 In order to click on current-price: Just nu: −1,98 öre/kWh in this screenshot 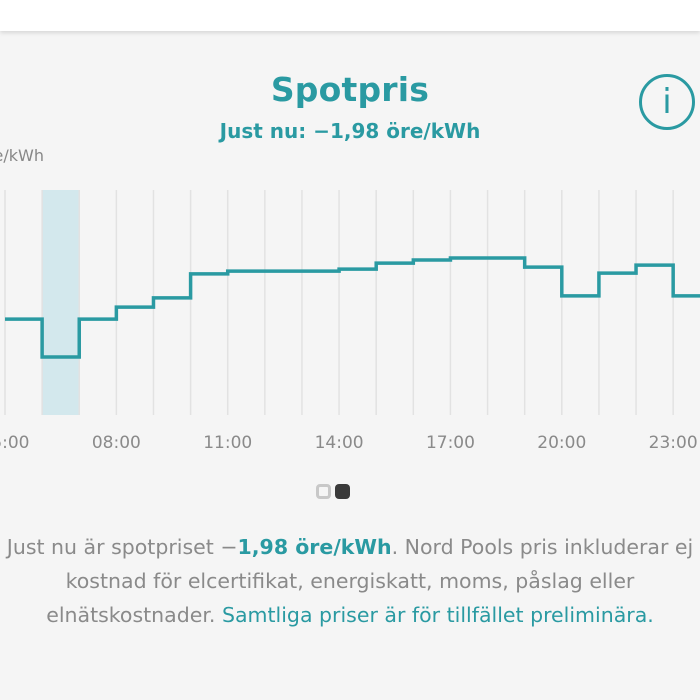, I will do `click(350, 131)`.